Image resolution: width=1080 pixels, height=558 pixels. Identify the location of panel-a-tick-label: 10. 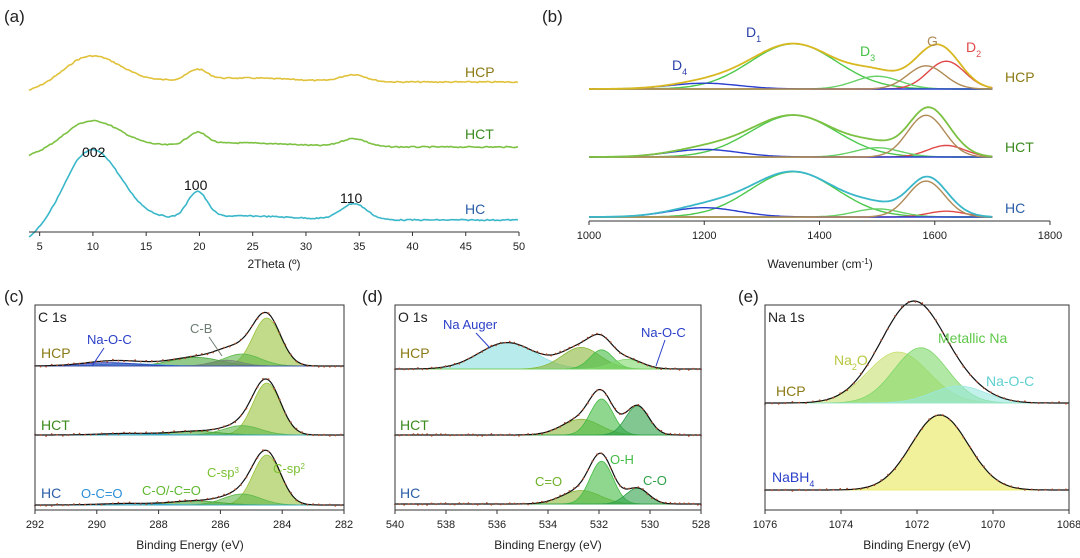
(93, 247).